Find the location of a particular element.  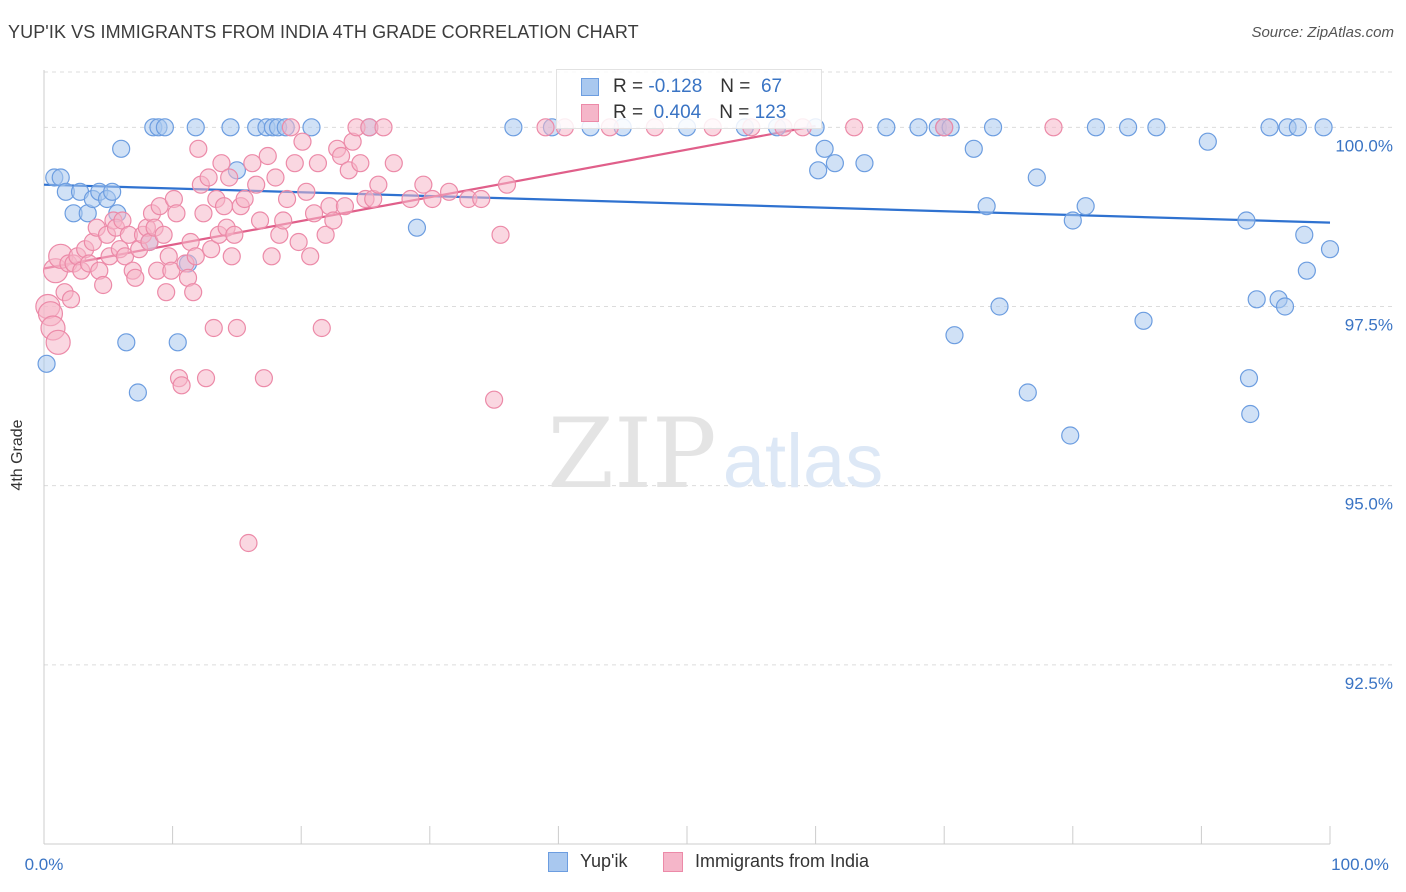

watermark-zip: ZIP is located at coordinates (631, 454).